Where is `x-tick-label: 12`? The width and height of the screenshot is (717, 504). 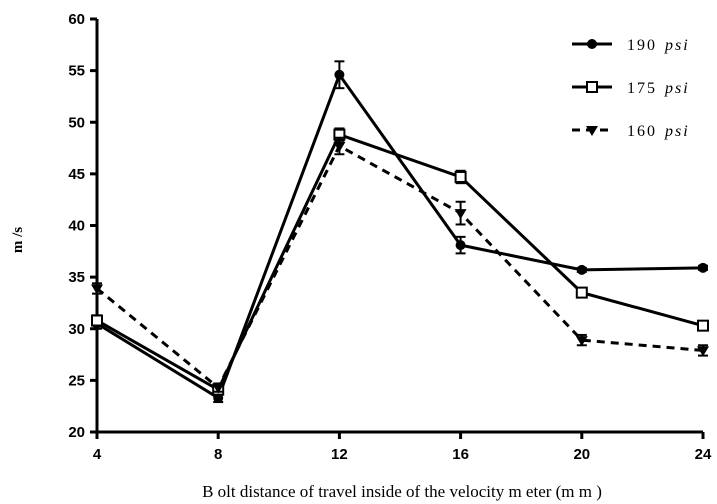 x-tick-label: 12 is located at coordinates (339, 454).